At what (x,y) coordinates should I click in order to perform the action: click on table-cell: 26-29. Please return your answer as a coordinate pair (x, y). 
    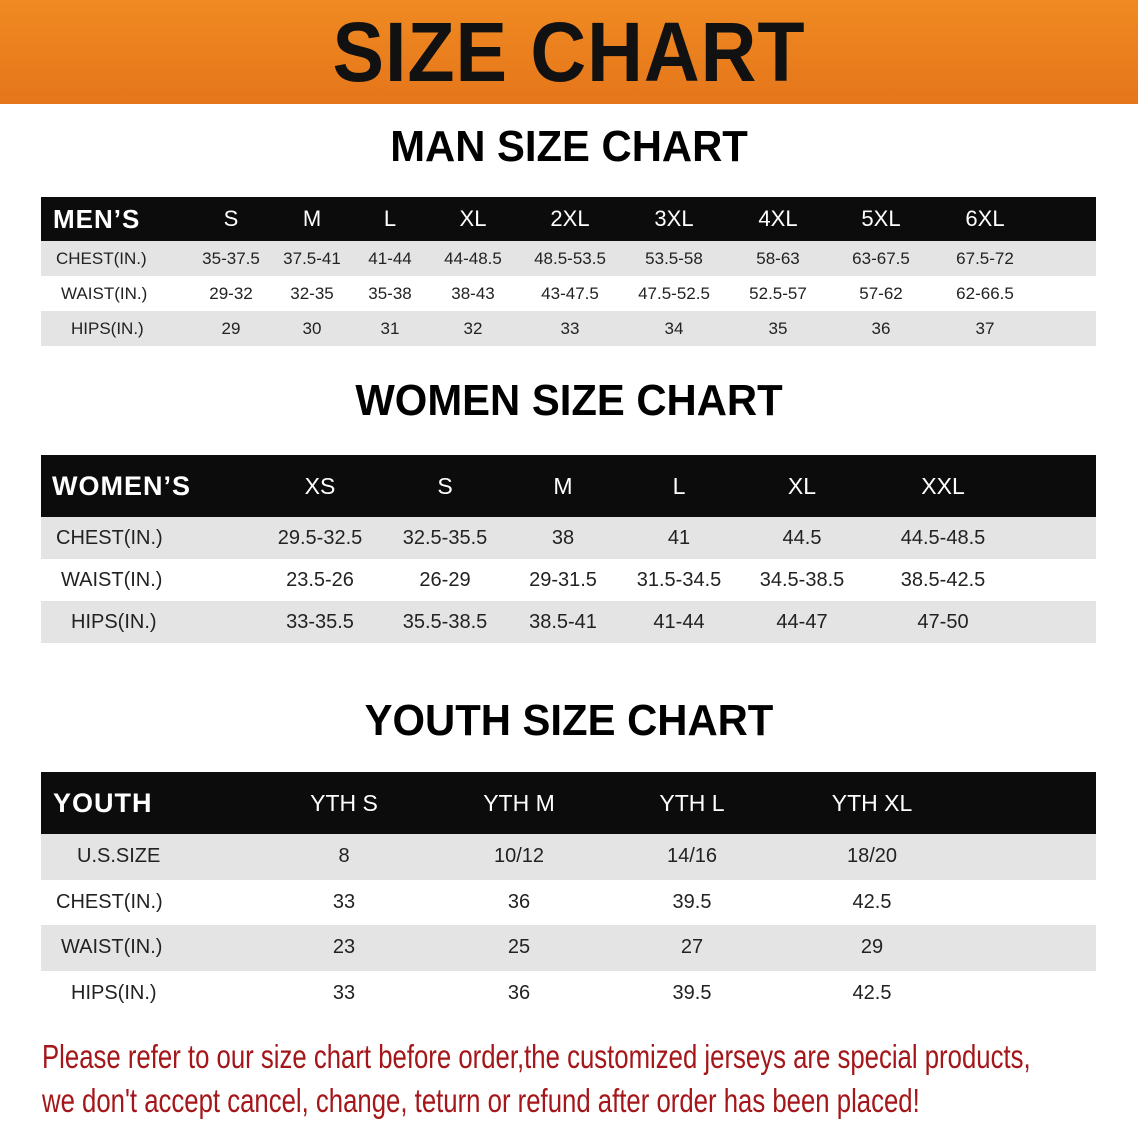
    Looking at the image, I should click on (445, 579).